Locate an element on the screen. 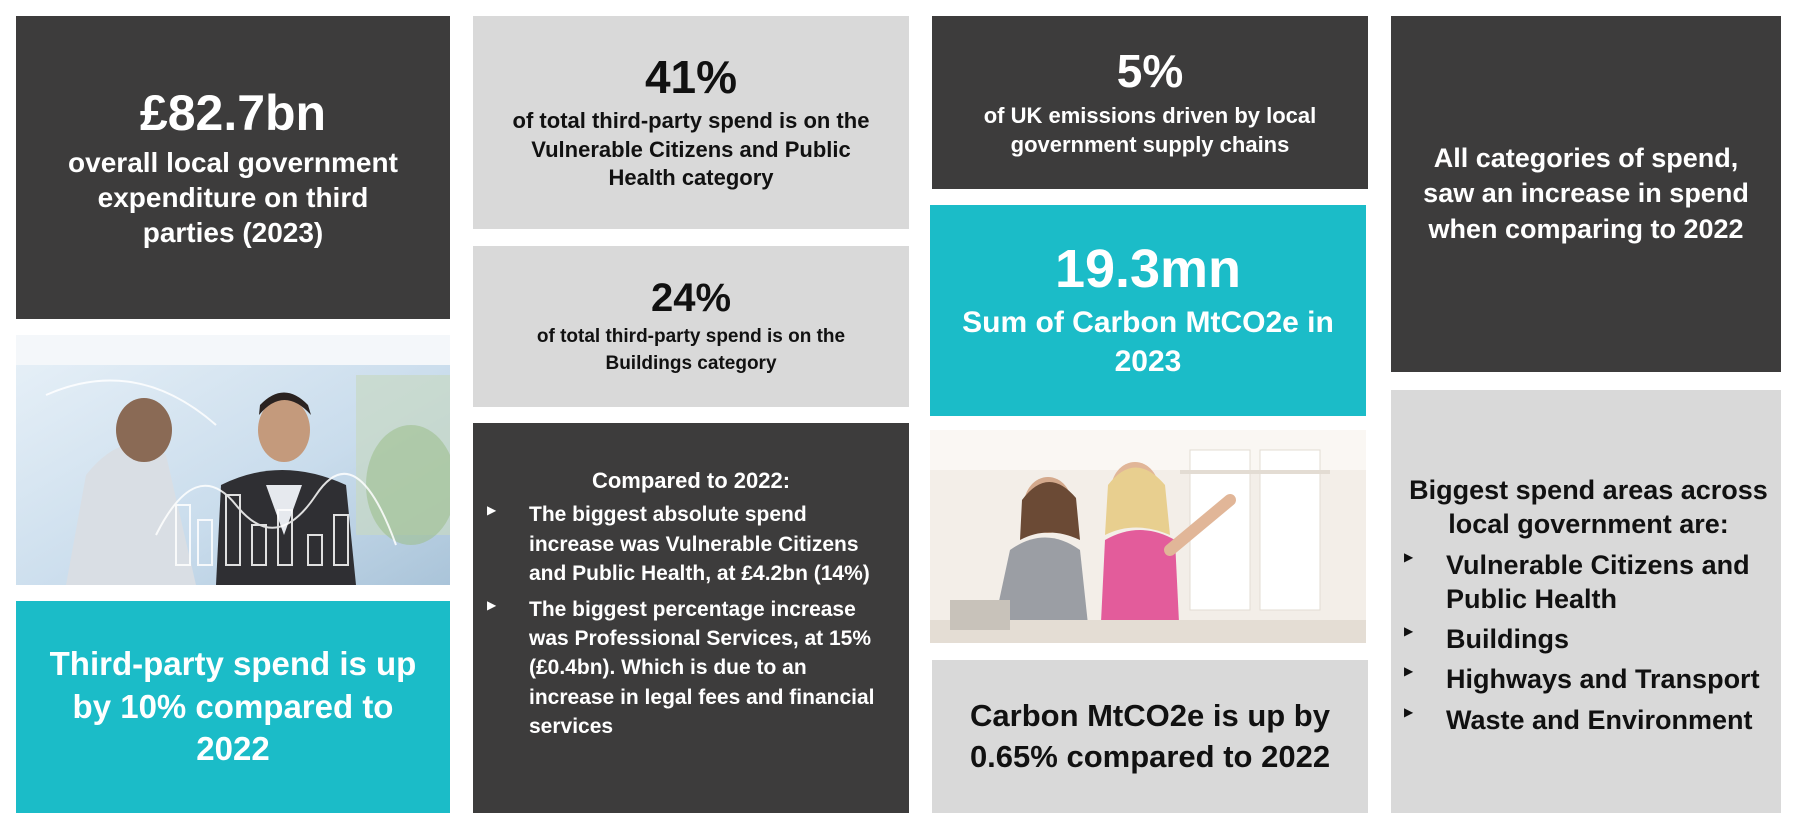 This screenshot has height=825, width=1796. business-men-image-icon is located at coordinates (233, 460).